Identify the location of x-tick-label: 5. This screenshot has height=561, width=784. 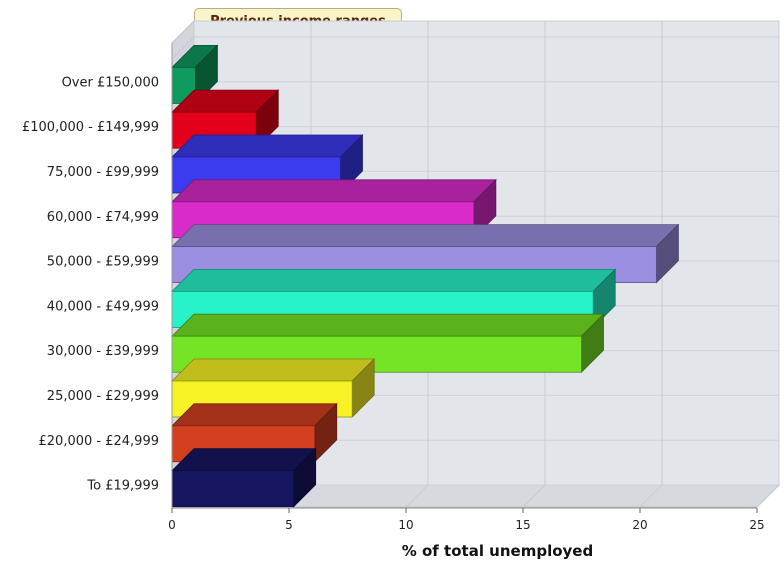
(289, 525).